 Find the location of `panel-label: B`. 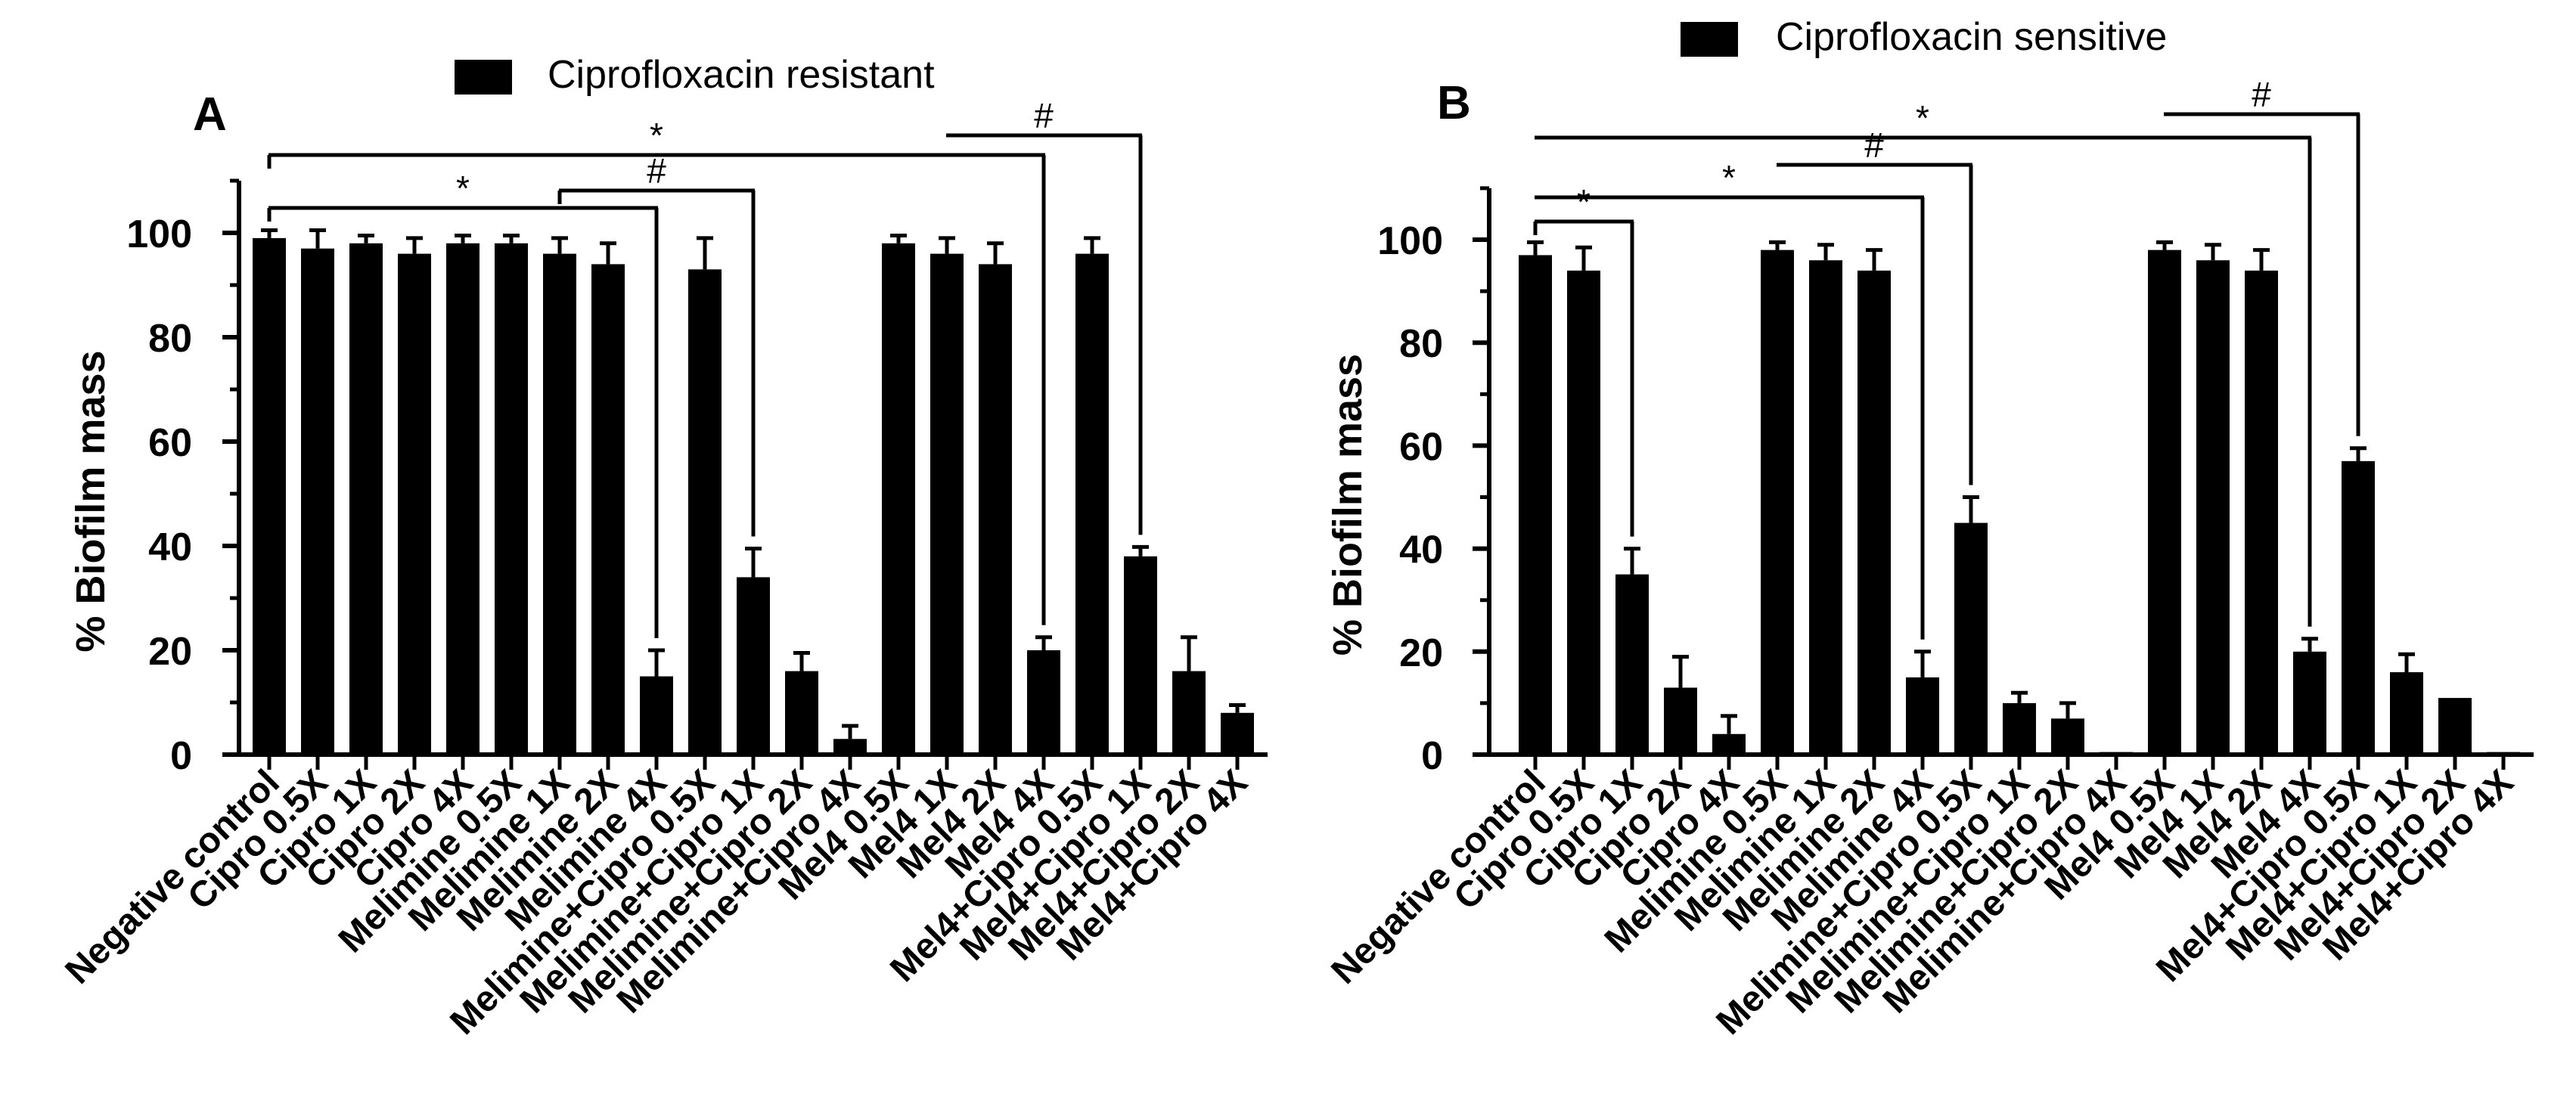

panel-label: B is located at coordinates (1454, 103).